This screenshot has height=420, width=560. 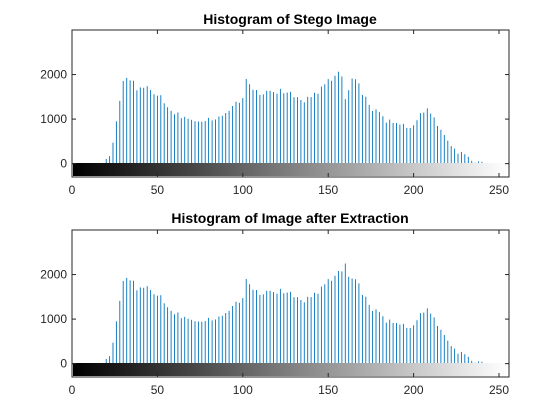 I want to click on chart-title: Histogram of Stego Image, so click(x=290, y=19).